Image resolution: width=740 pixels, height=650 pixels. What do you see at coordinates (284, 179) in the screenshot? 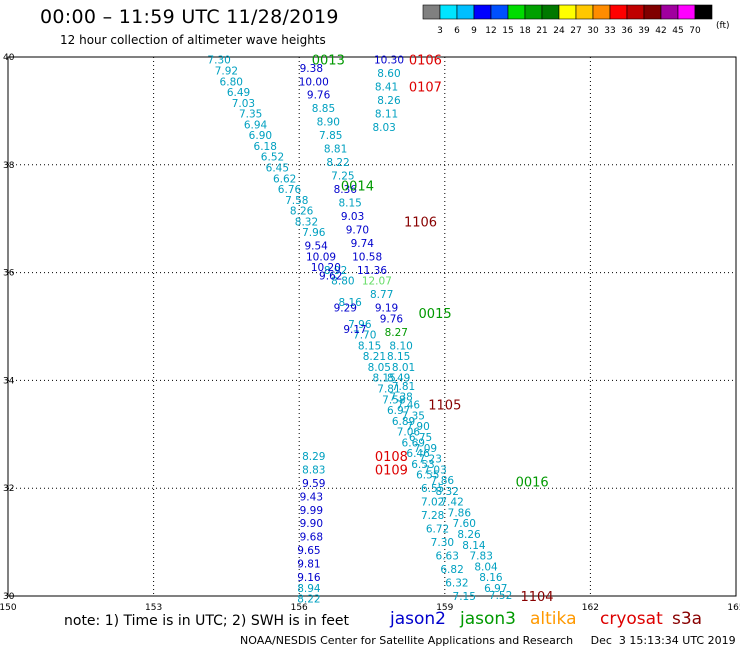
I see `swh-point: 6.62` at bounding box center [284, 179].